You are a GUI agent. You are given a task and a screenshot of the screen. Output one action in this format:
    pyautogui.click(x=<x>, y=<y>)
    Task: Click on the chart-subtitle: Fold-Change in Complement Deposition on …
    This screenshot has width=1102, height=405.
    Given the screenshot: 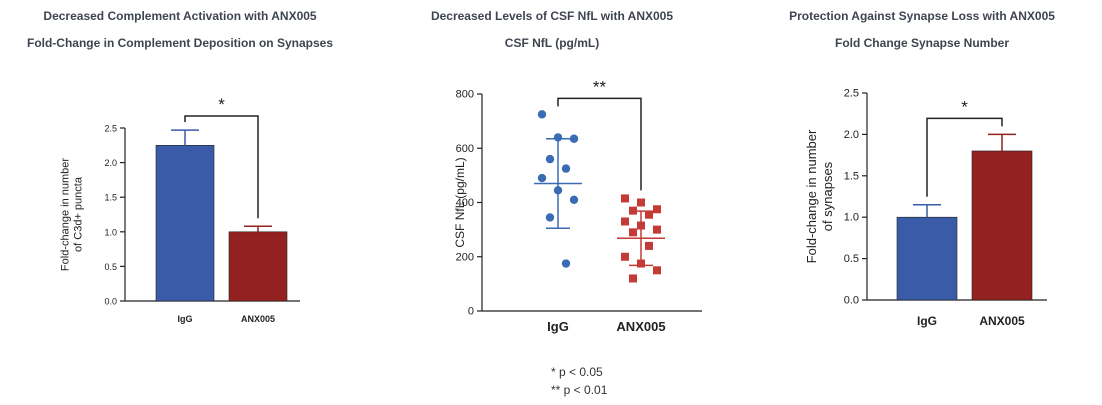 What is the action you would take?
    pyautogui.click(x=180, y=43)
    